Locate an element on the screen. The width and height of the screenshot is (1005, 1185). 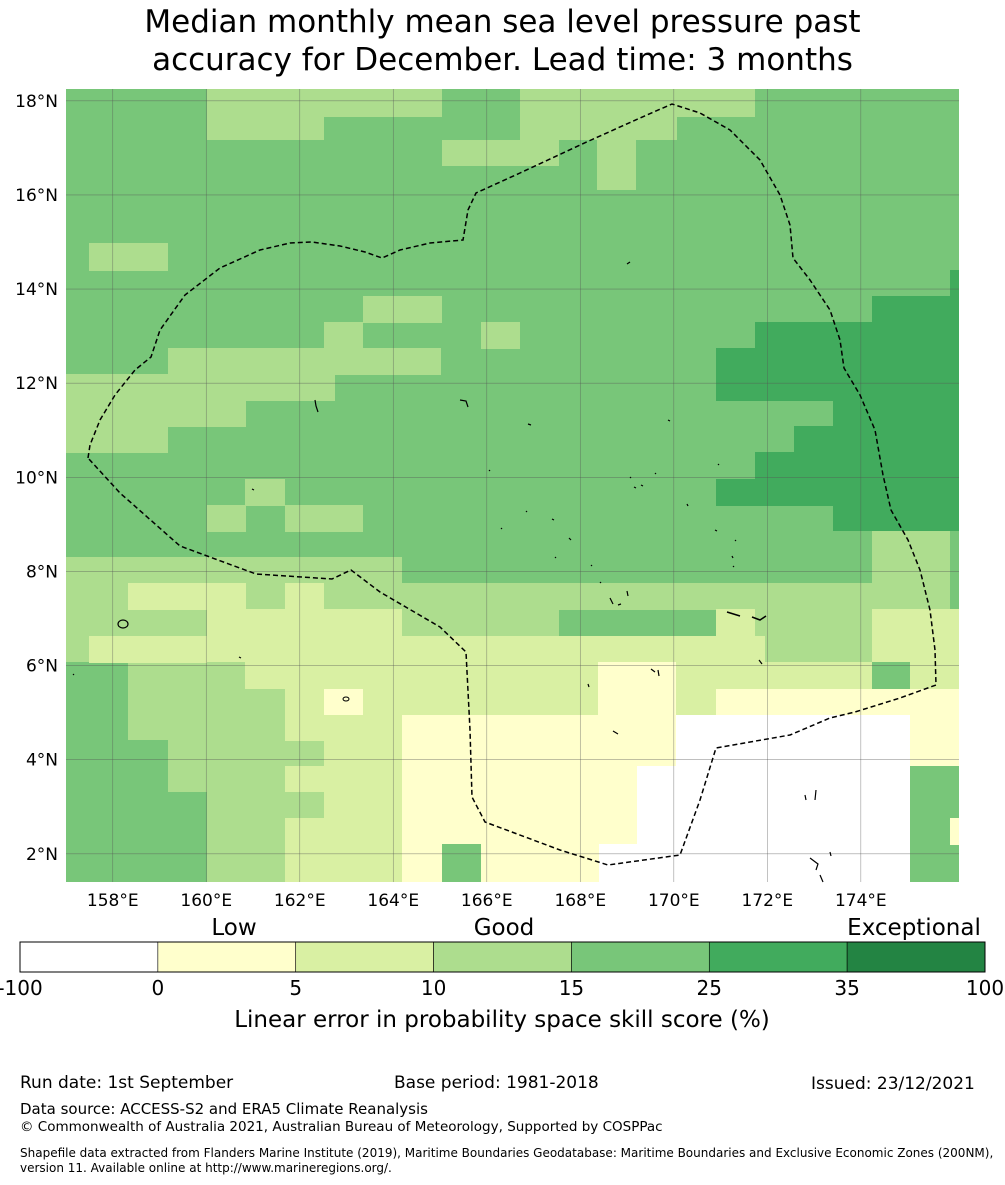
latitude-tick-label: 18°N is located at coordinates (36, 102).